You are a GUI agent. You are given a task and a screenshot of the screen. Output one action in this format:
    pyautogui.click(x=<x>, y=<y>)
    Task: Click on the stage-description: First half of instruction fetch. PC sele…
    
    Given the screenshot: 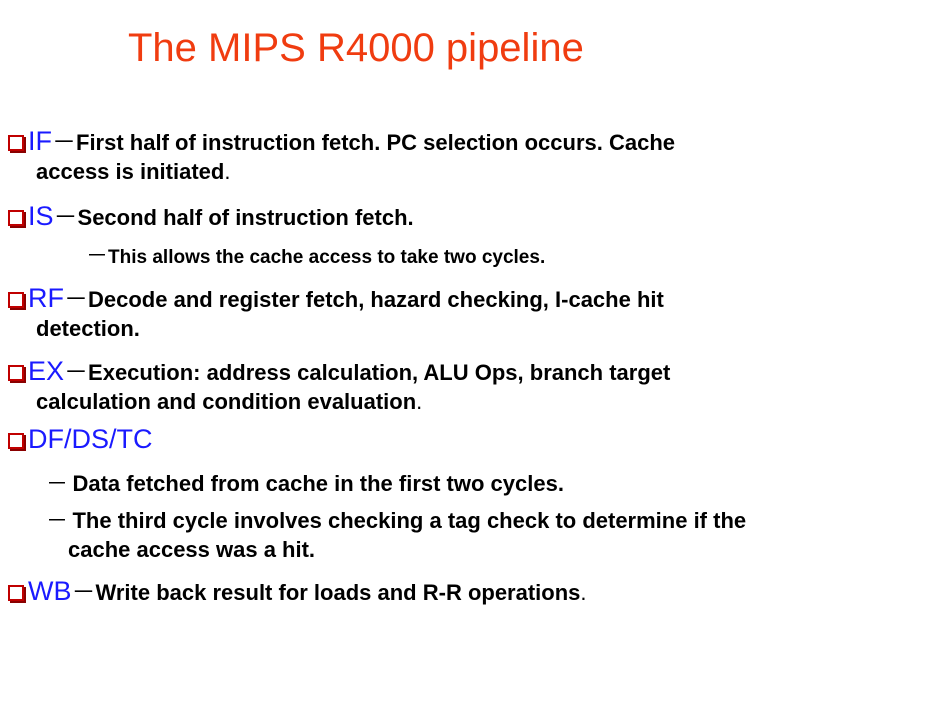 What is the action you would take?
    pyautogui.click(x=376, y=142)
    